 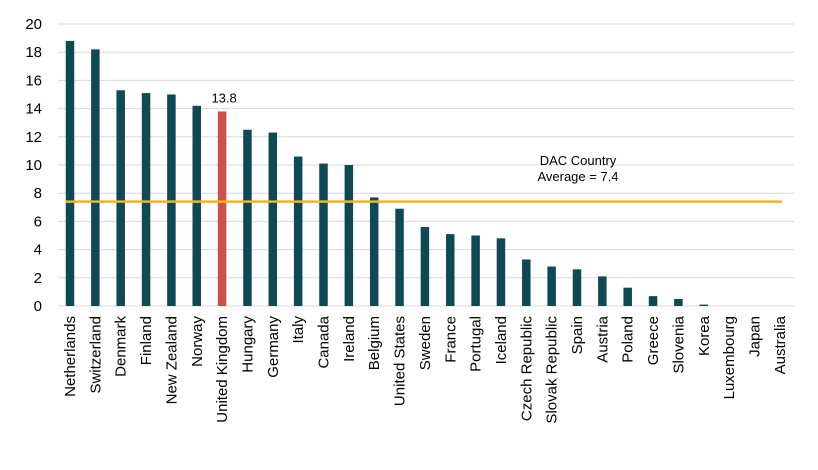 I want to click on bar-sweden, so click(x=425, y=266).